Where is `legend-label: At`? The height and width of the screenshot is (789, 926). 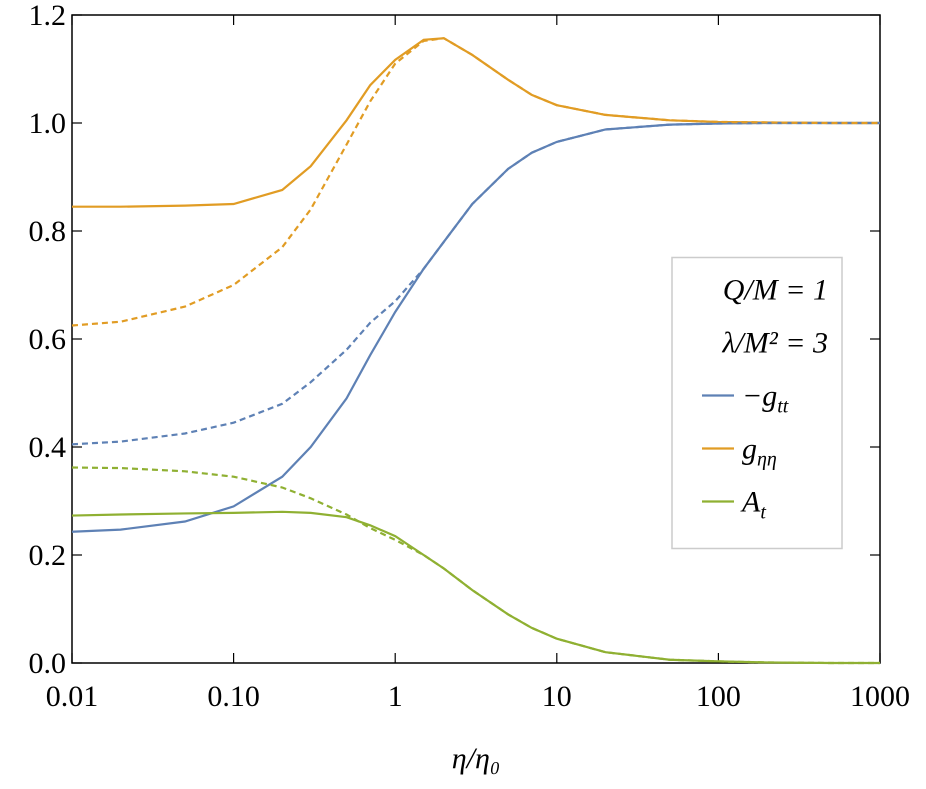 legend-label: At is located at coordinates (753, 505).